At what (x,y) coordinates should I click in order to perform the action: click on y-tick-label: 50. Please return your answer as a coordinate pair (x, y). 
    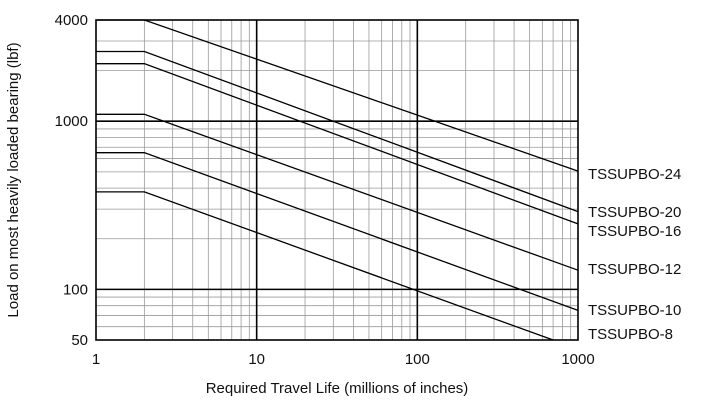
    Looking at the image, I should click on (79, 340).